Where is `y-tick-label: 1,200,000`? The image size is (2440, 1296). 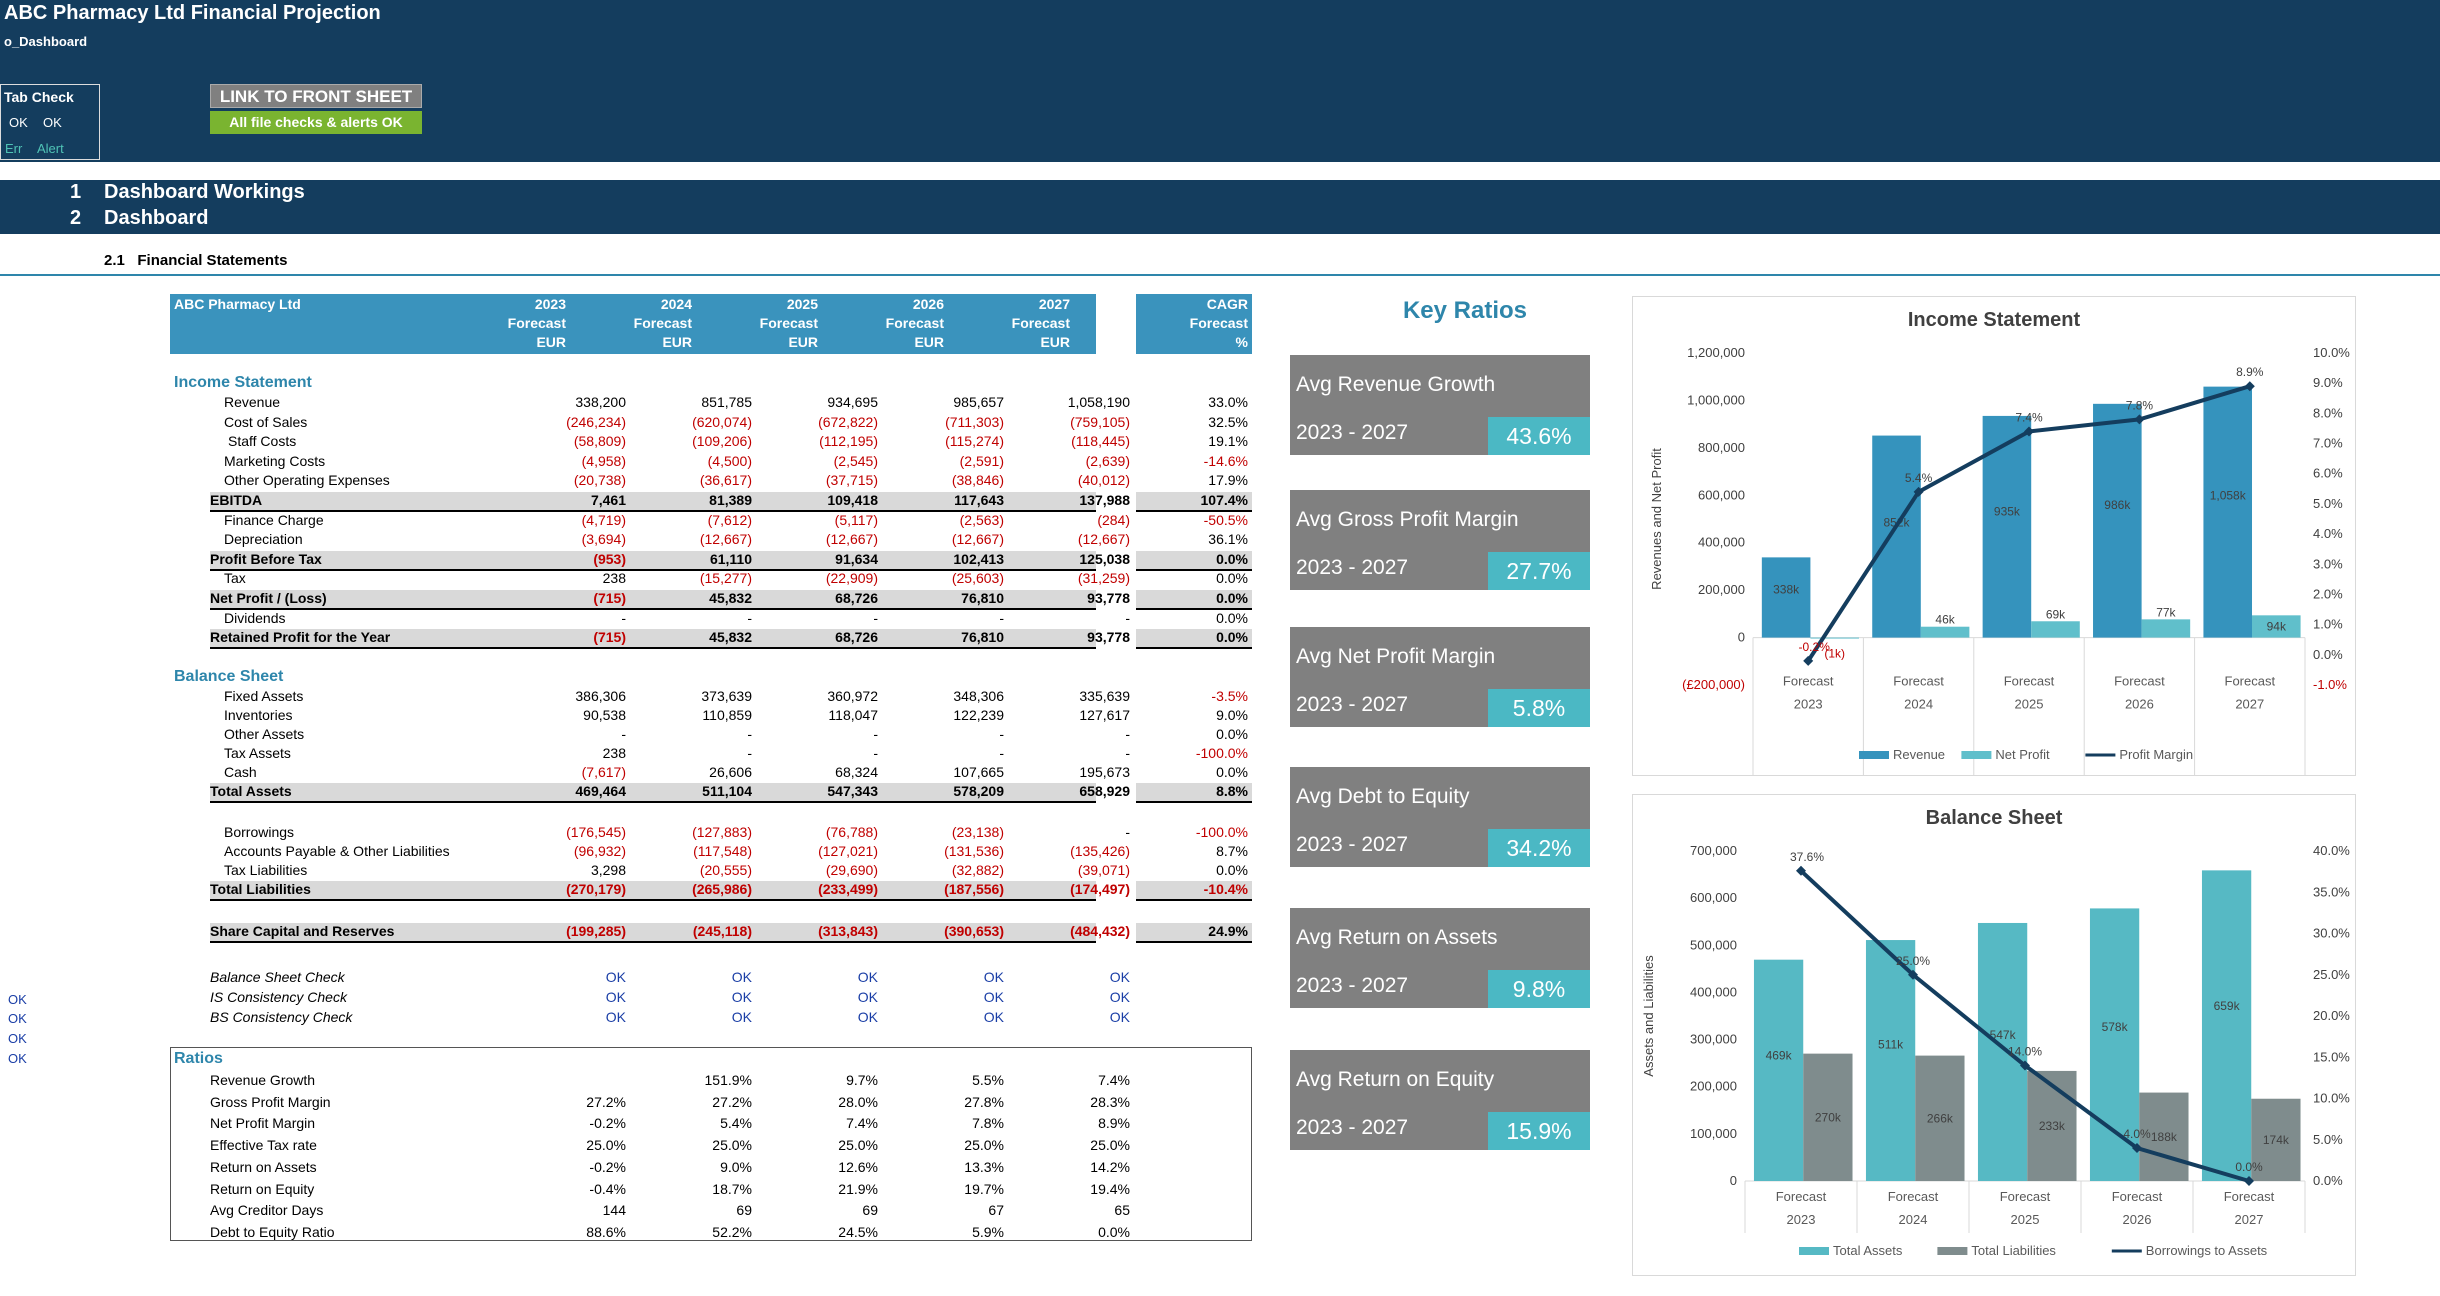 y-tick-label: 1,200,000 is located at coordinates (1716, 352).